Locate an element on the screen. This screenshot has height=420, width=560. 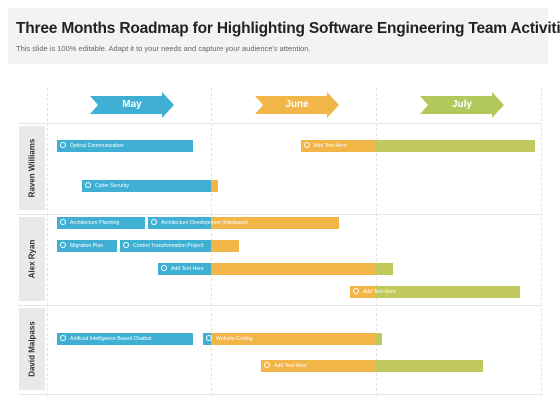
month-header-june: June is located at coordinates (297, 105).